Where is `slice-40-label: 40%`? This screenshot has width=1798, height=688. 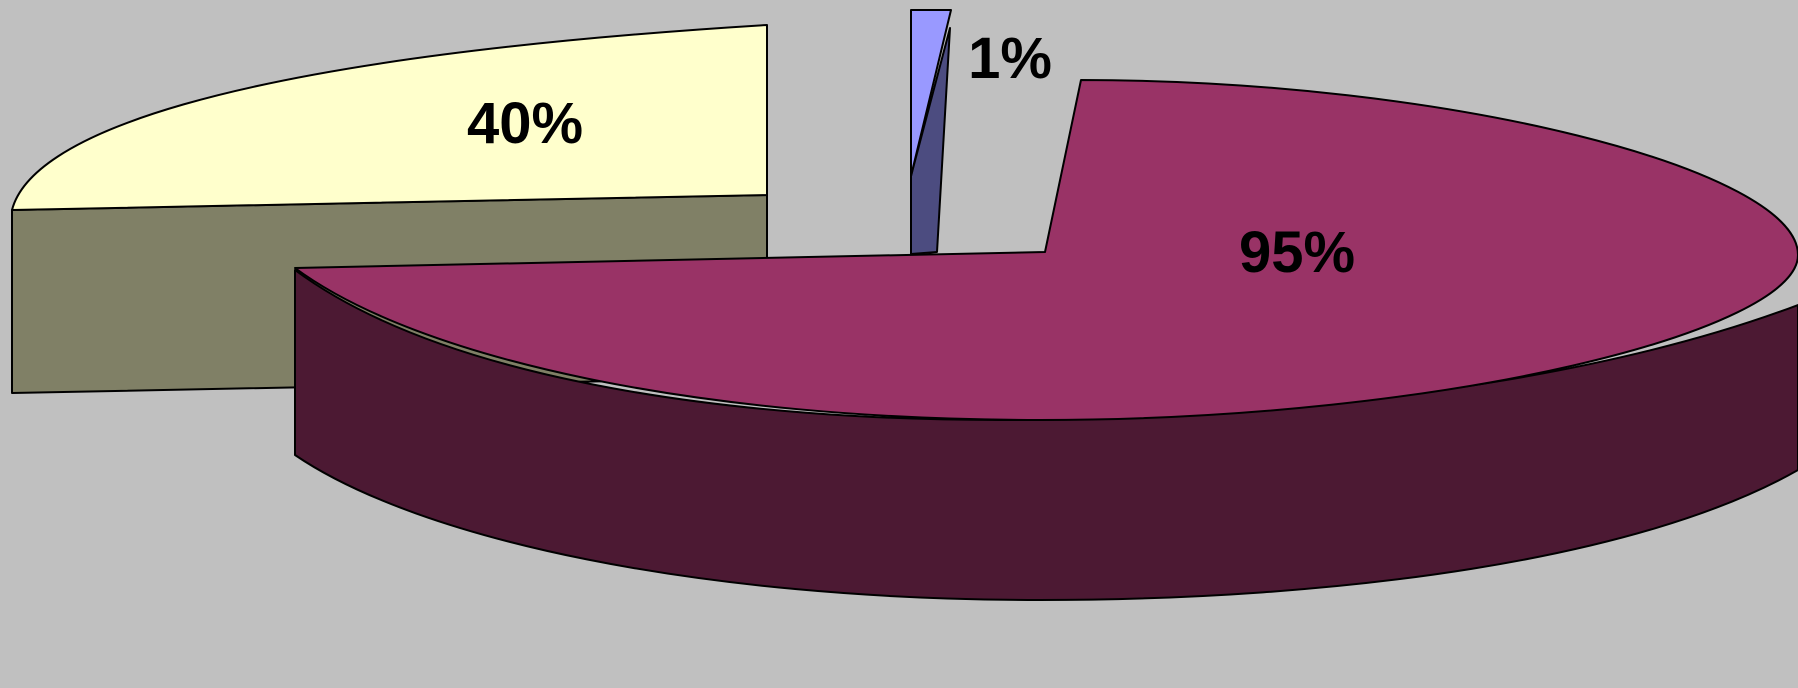 slice-40-label: 40% is located at coordinates (525, 123).